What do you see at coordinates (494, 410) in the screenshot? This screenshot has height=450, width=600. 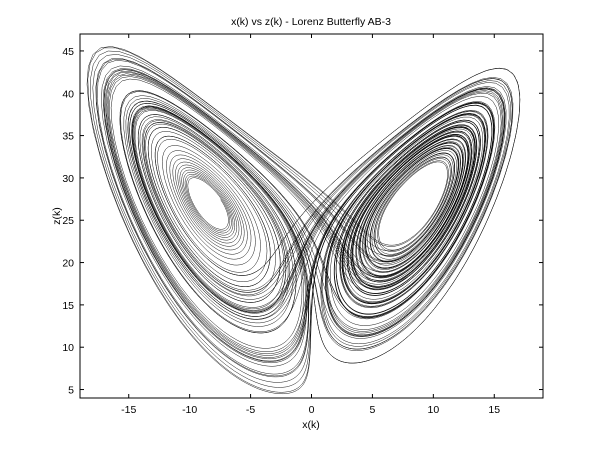 I see `x-tick-label: 15` at bounding box center [494, 410].